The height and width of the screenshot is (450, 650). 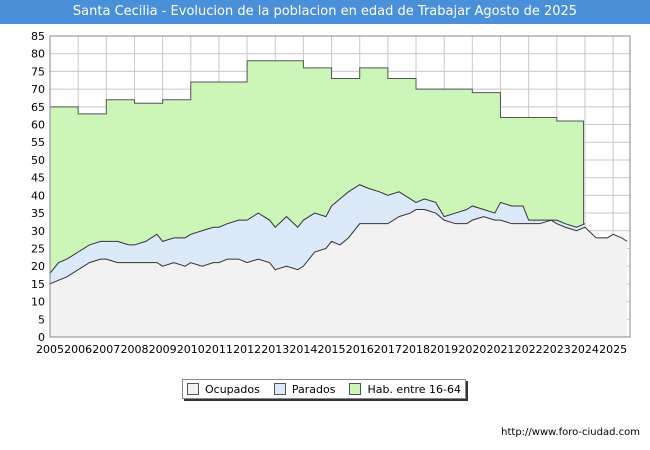 I want to click on y-tick-label: 80, so click(x=38, y=54).